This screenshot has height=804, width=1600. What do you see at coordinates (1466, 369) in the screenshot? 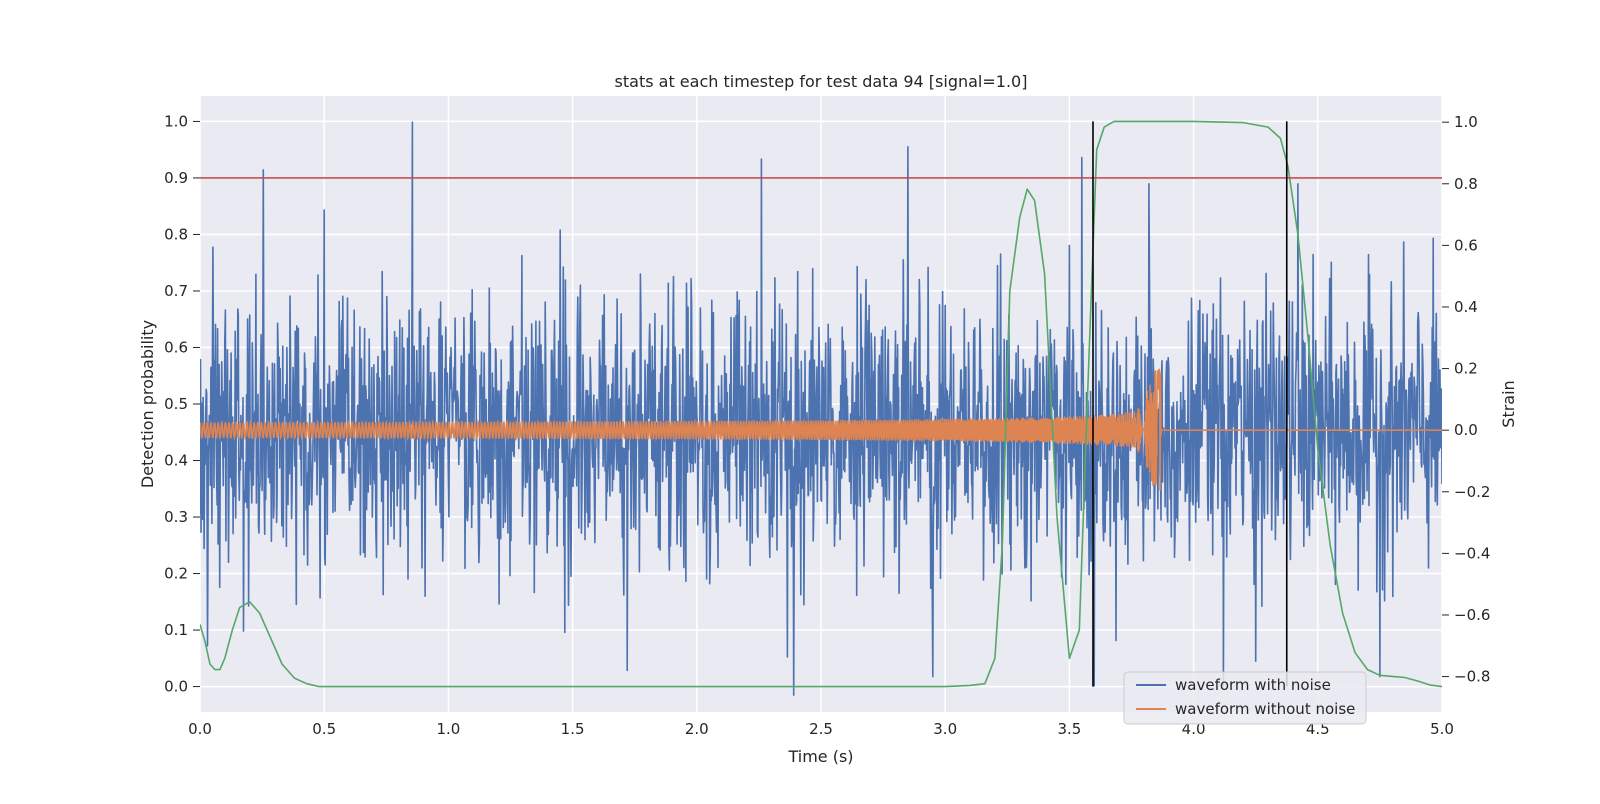
I see `y-right-tick-label: 0.2` at bounding box center [1466, 369].